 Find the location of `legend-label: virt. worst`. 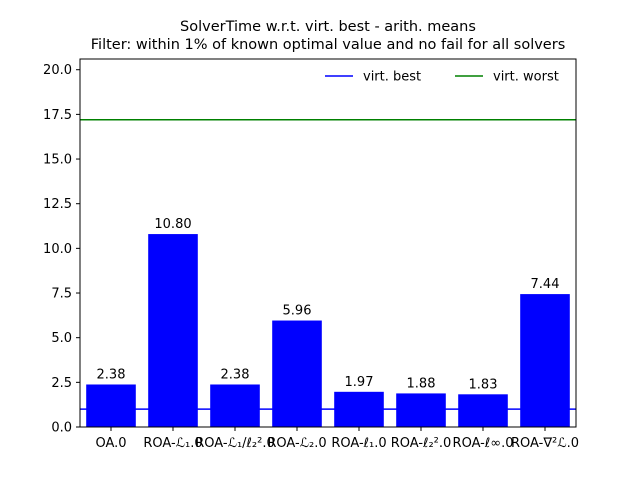

legend-label: virt. worst is located at coordinates (526, 77).